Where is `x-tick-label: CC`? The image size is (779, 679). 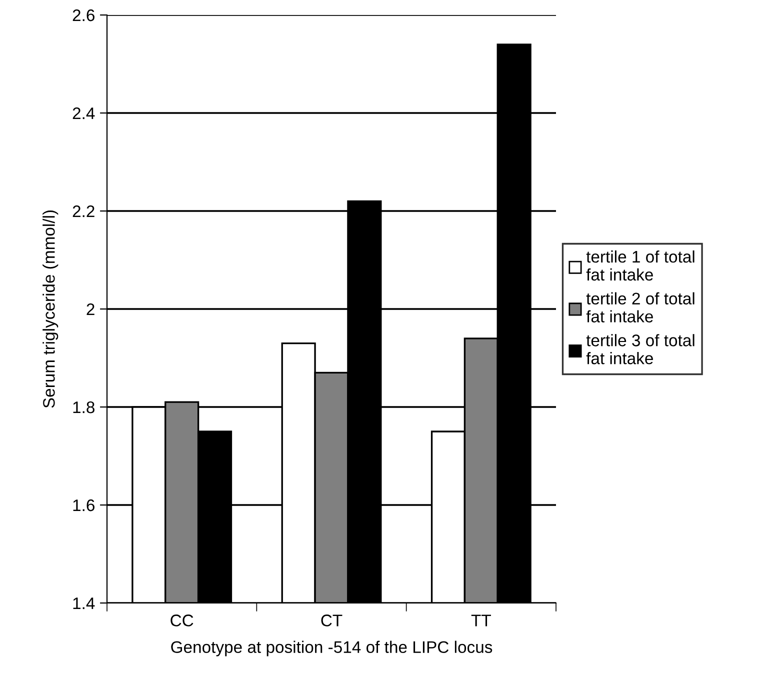 x-tick-label: CC is located at coordinates (182, 620).